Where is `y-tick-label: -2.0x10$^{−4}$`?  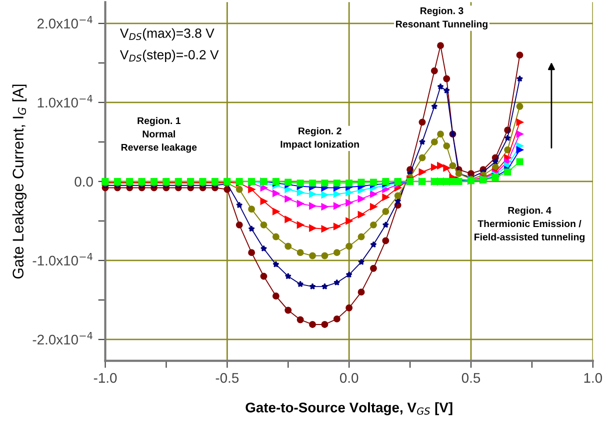
y-tick-label: -2.0x10$^{−4}$ is located at coordinates (62, 338).